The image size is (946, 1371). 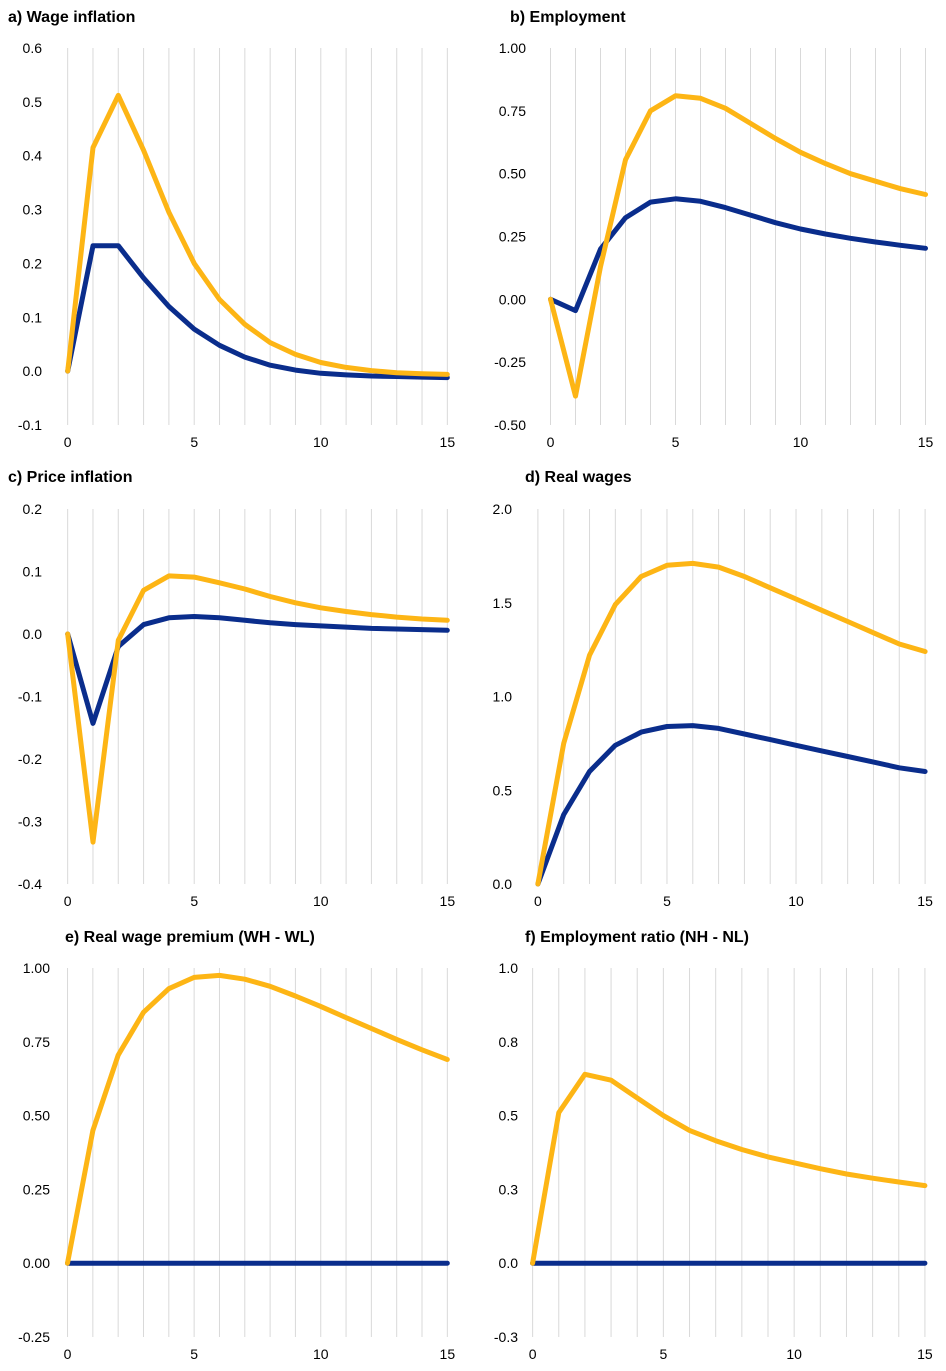 I want to click on y-tick-label: -0.4, so click(x=30, y=884).